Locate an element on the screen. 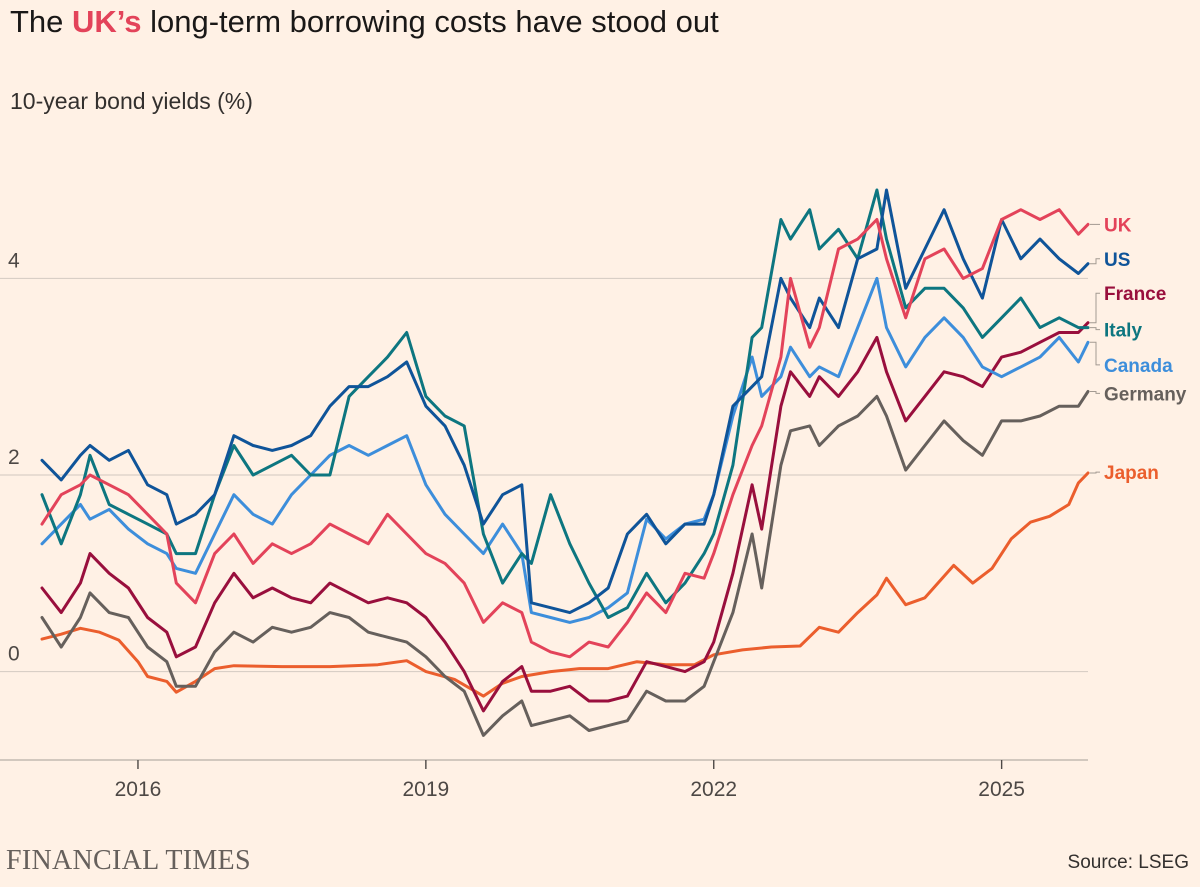 The width and height of the screenshot is (1200, 887). x-tick-label-2019: 2019 is located at coordinates (425, 789).